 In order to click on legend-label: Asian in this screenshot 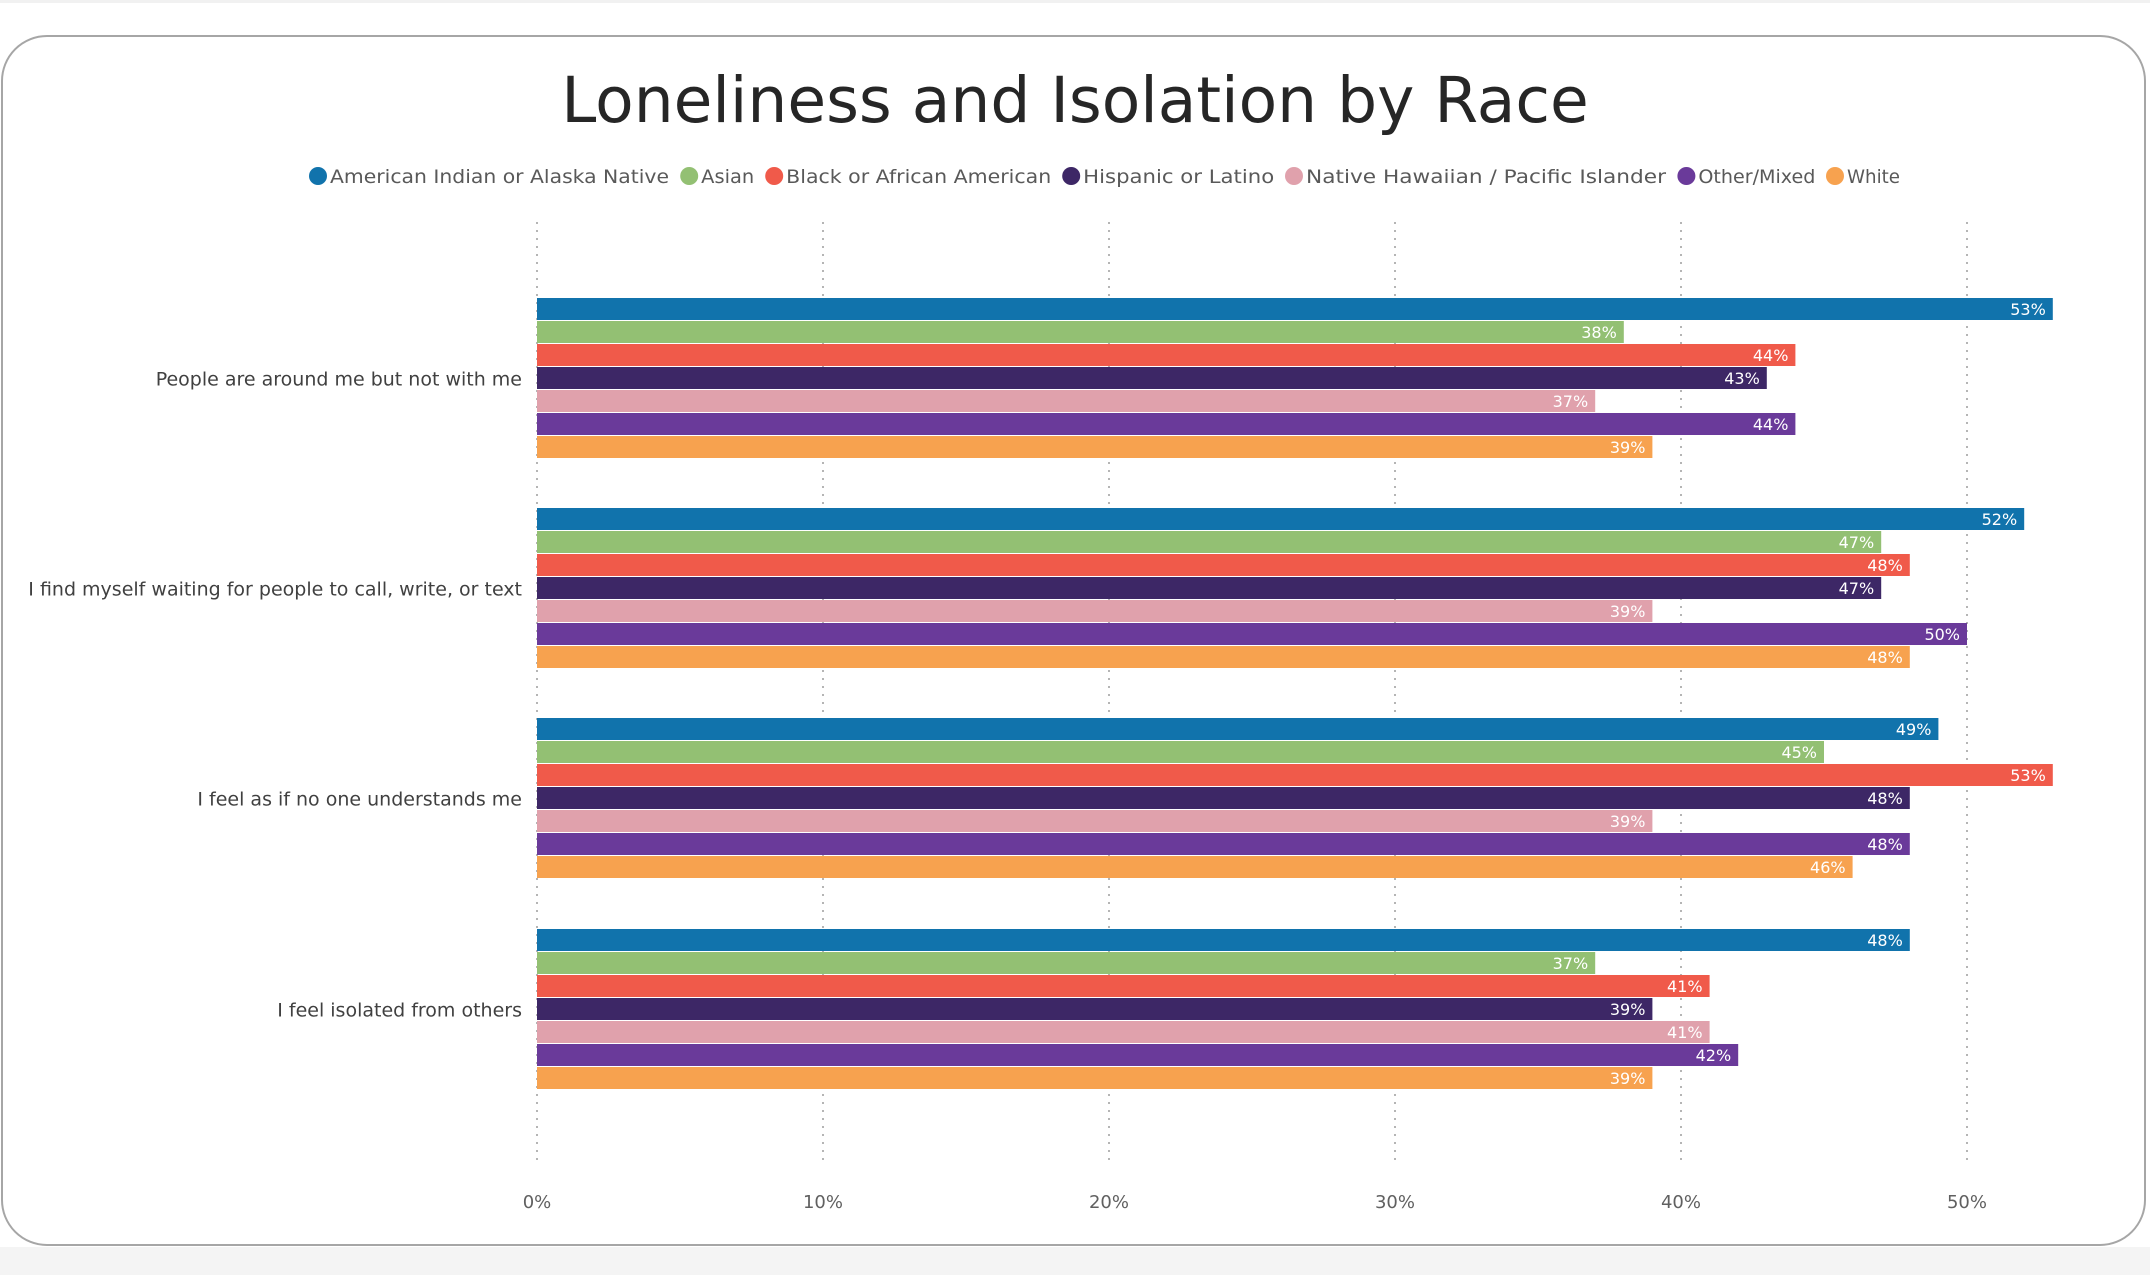, I will do `click(727, 177)`.